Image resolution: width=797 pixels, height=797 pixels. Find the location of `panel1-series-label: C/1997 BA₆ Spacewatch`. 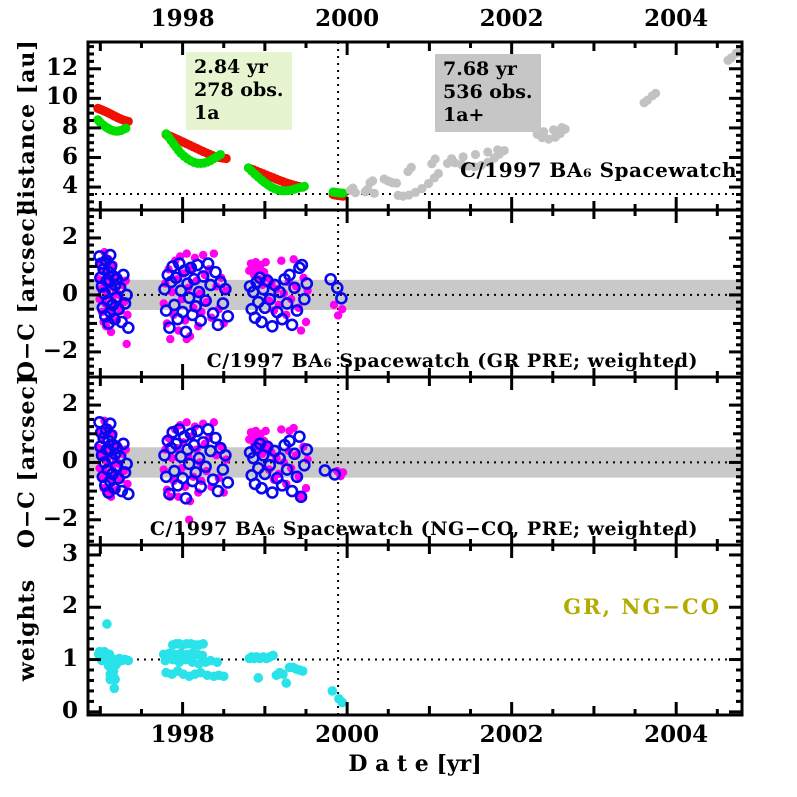

panel1-series-label: C/1997 BA₆ Spacewatch is located at coordinates (598, 170).